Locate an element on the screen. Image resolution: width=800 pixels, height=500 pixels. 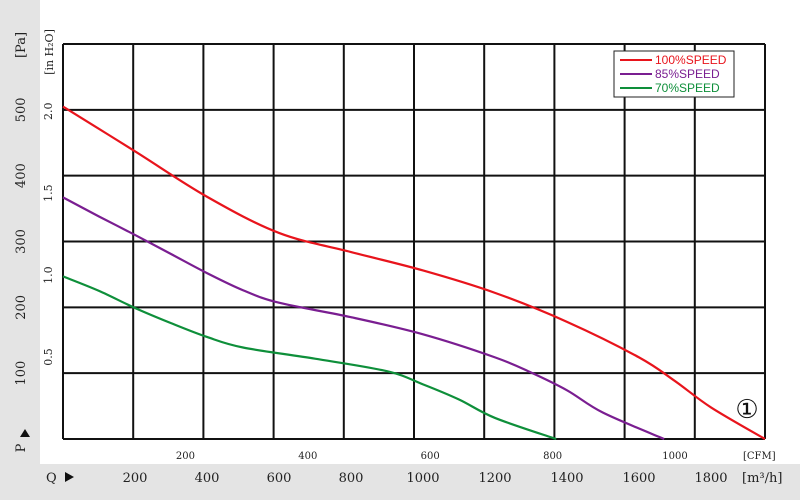
left-axis-band is located at coordinates (20, 250).